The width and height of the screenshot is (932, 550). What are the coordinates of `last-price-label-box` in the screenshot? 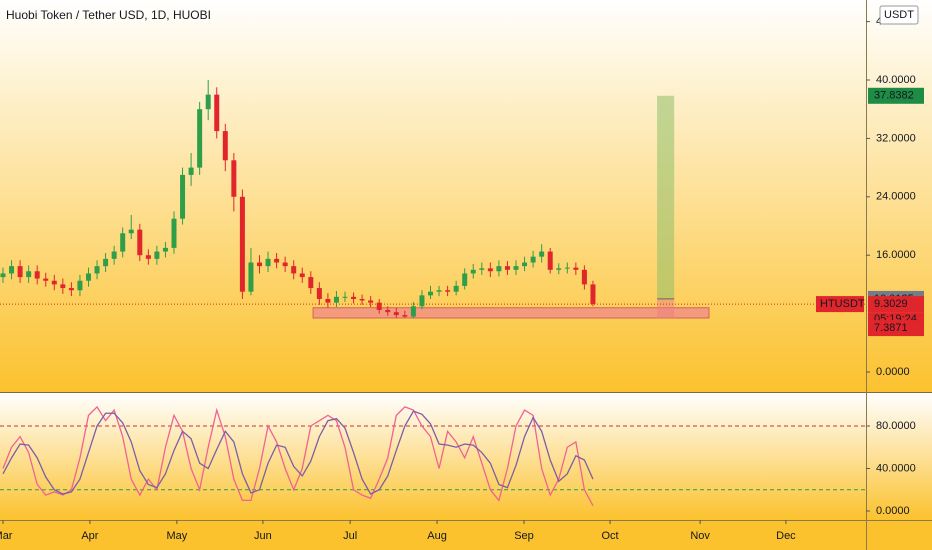 It's located at (896, 304).